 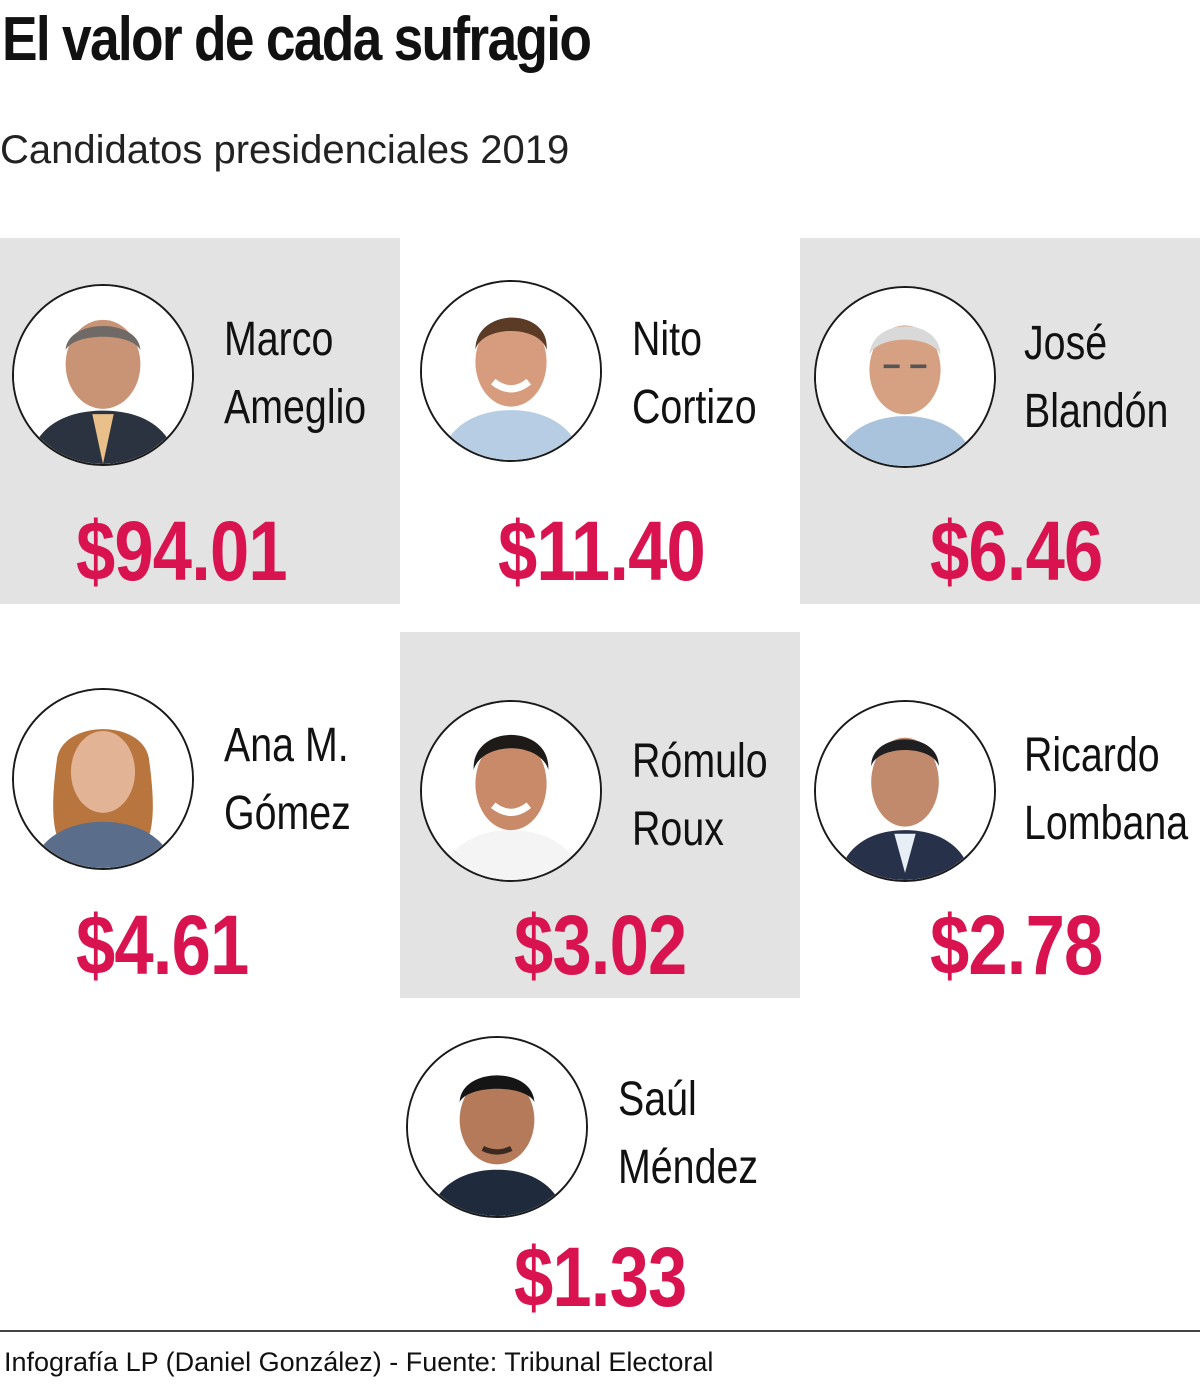 What do you see at coordinates (182, 551) in the screenshot?
I see `candidate-value-ameglio: $94.01` at bounding box center [182, 551].